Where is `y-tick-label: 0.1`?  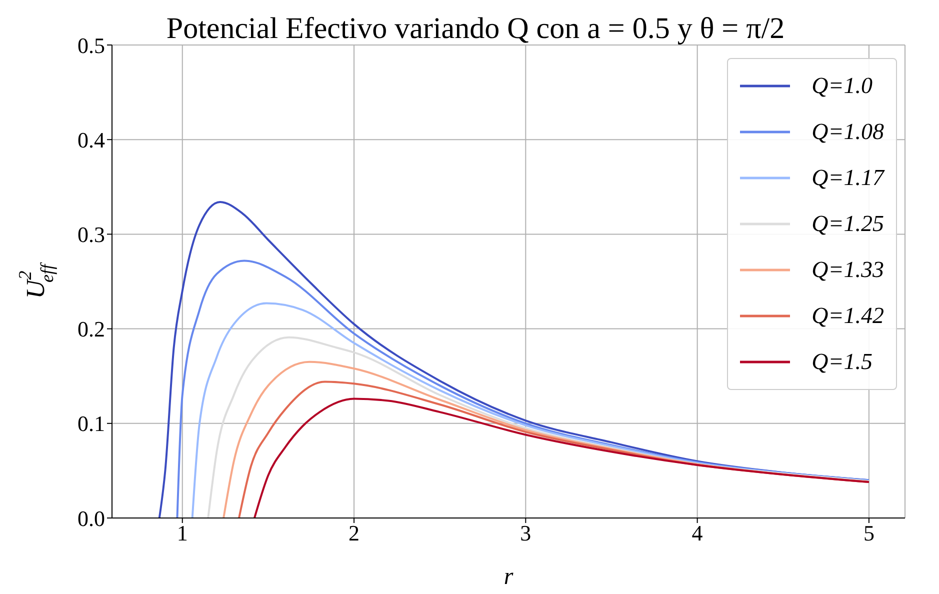 y-tick-label: 0.1 is located at coordinates (91, 423).